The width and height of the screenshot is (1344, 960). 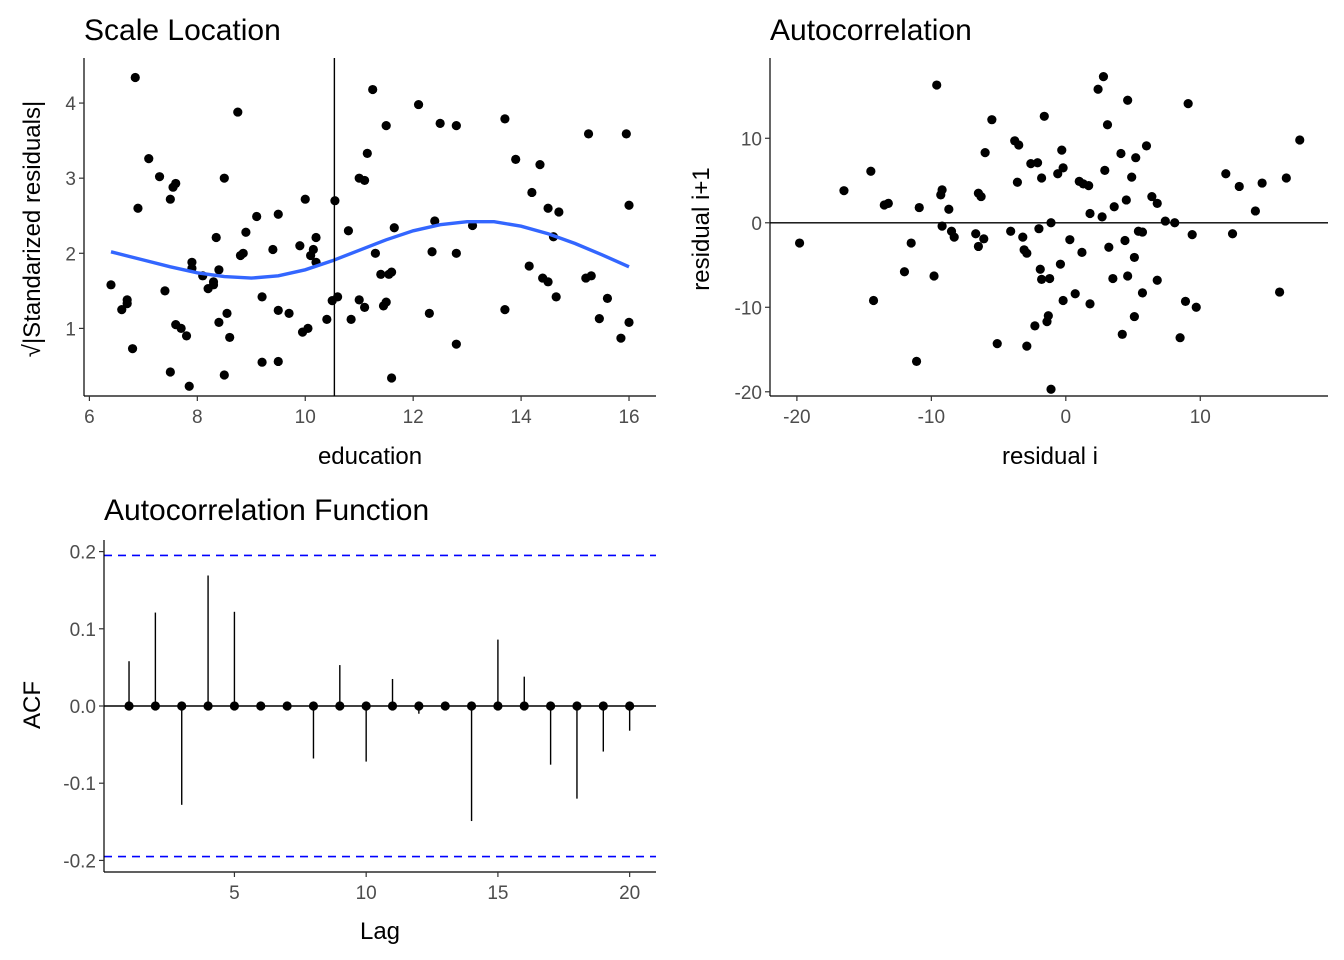 I want to click on y-axis-title: √|Standarized residuals|, so click(x=32, y=229).